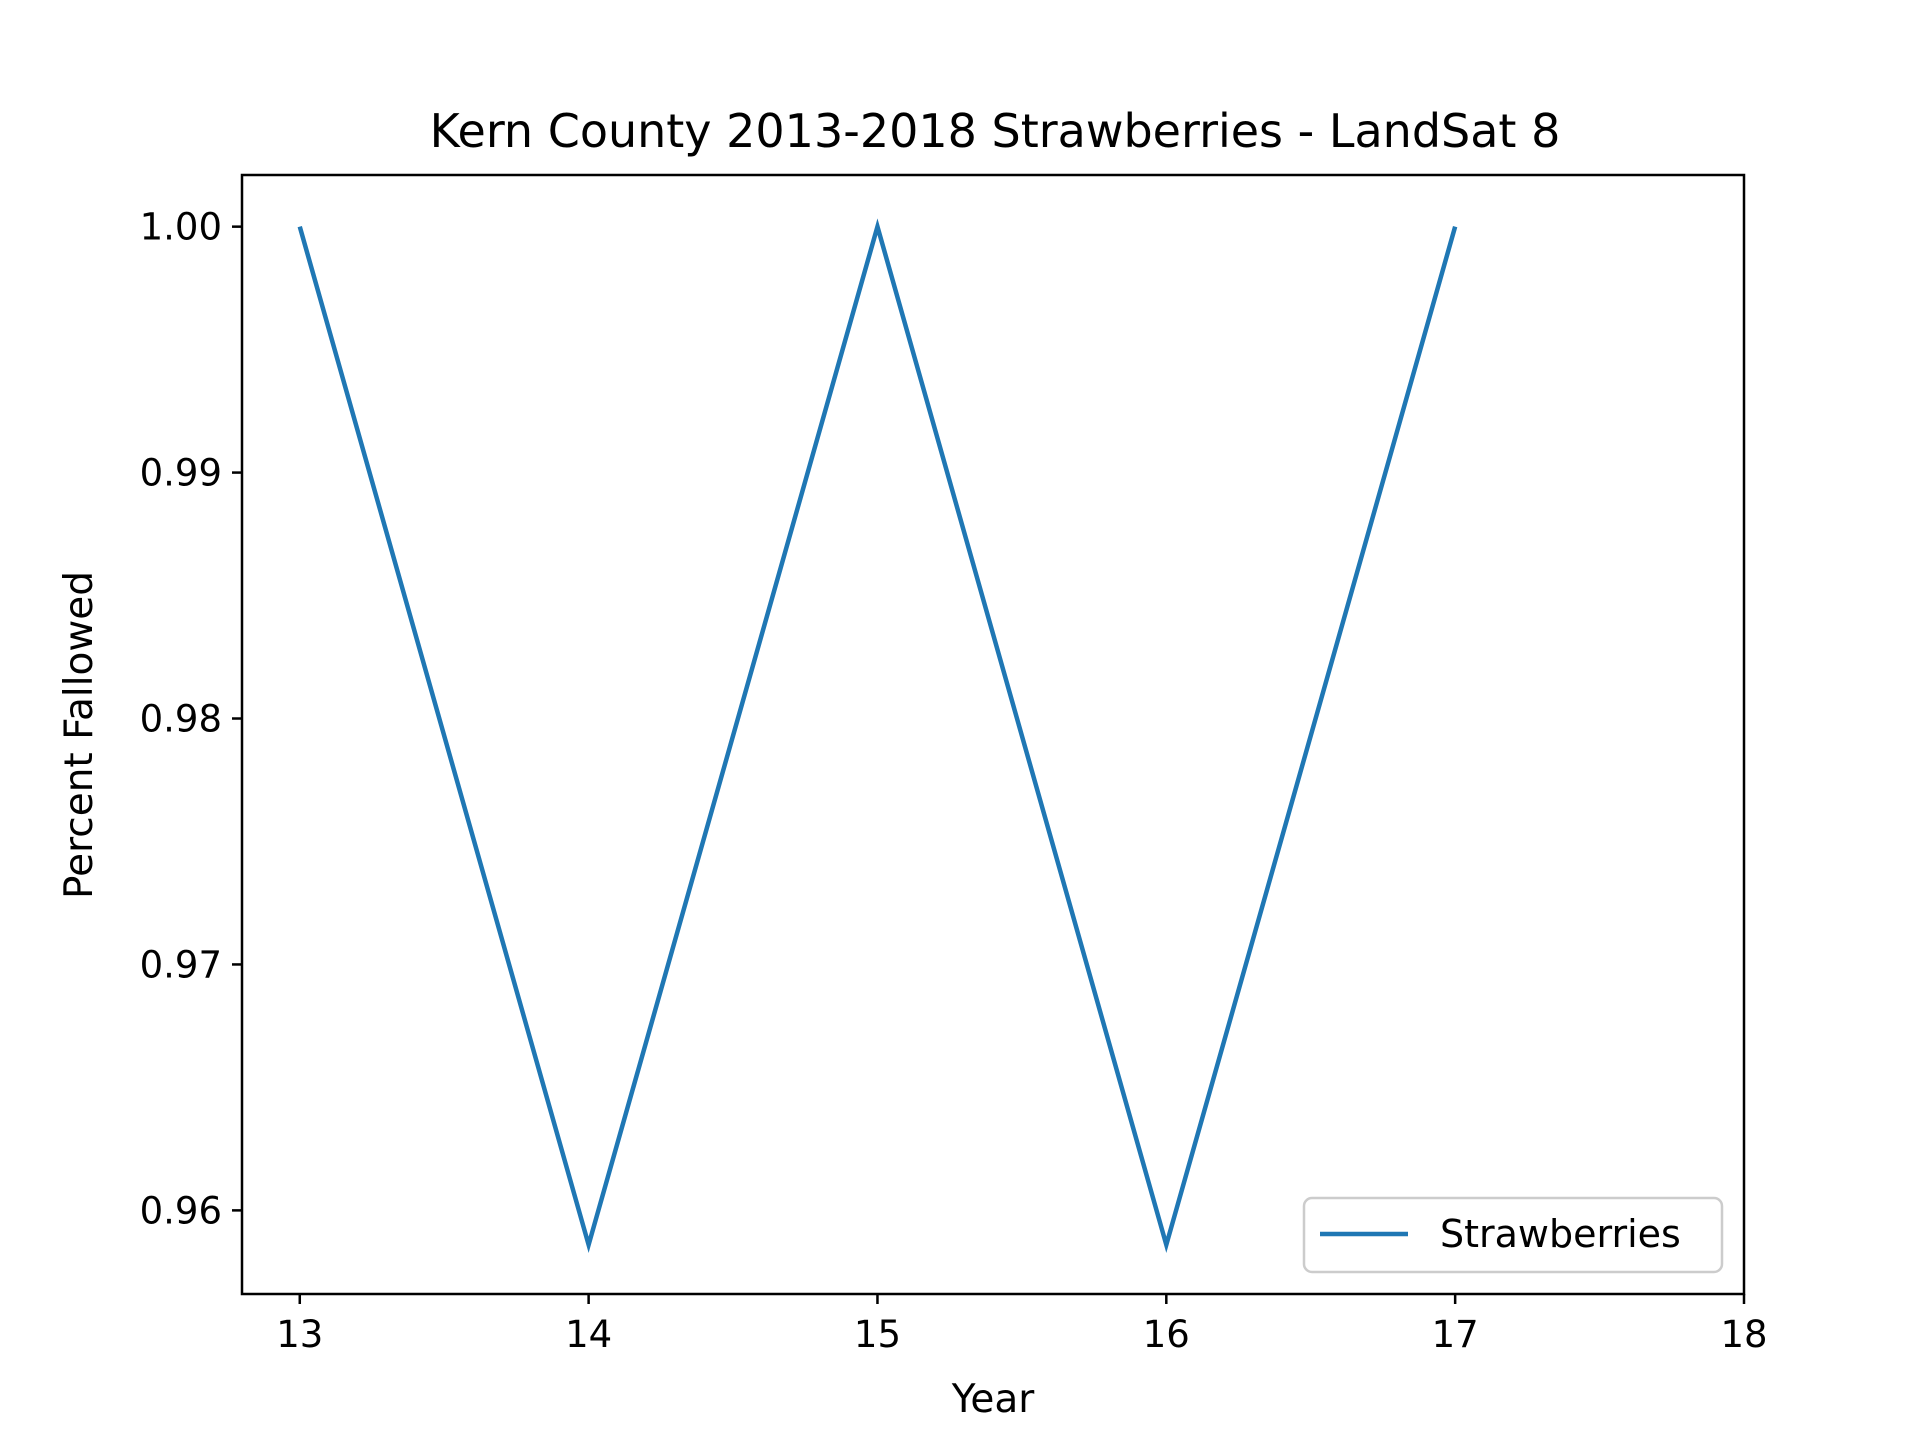  What do you see at coordinates (1560, 1234) in the screenshot?
I see `legend-label-strawberries: Strawberries` at bounding box center [1560, 1234].